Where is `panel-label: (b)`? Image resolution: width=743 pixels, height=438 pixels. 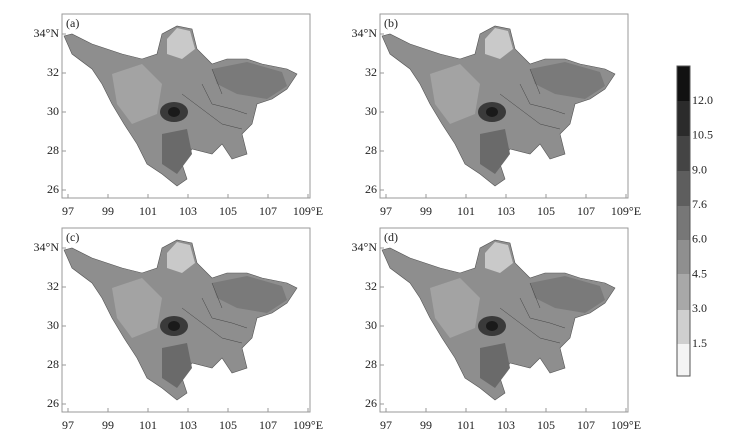
panel-label: (b) is located at coordinates (391, 23).